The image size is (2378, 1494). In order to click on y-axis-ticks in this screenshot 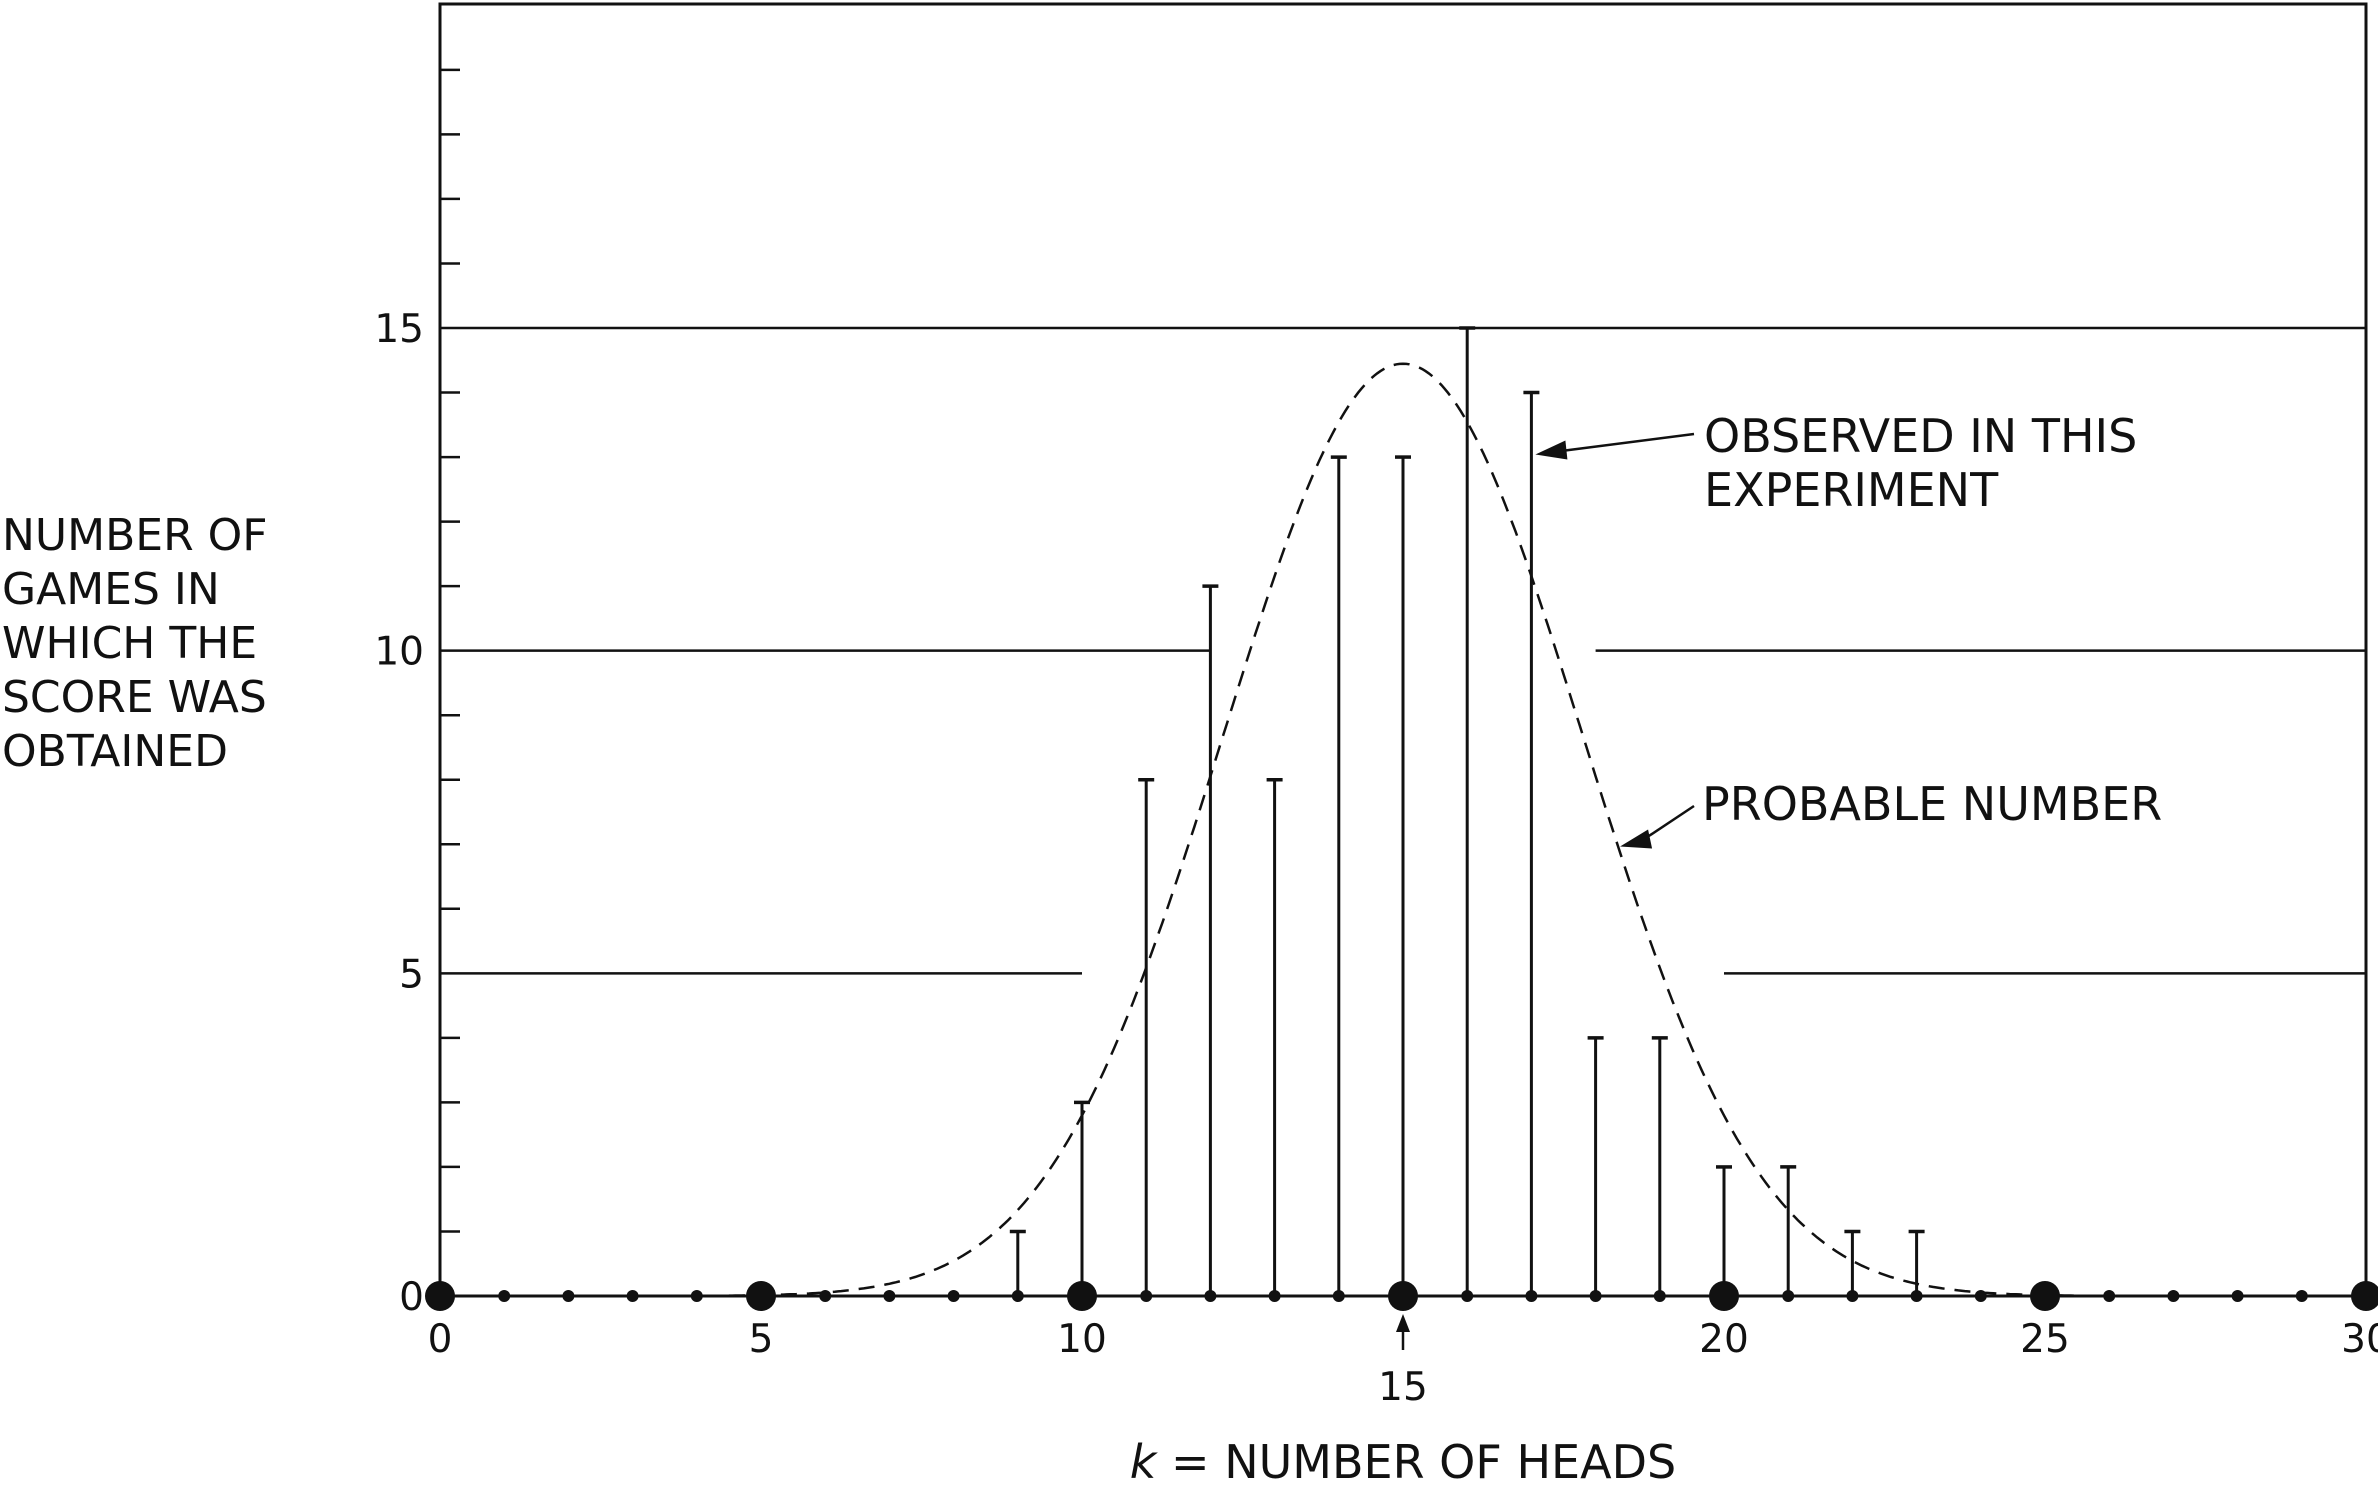, I will do `click(450, 650)`.